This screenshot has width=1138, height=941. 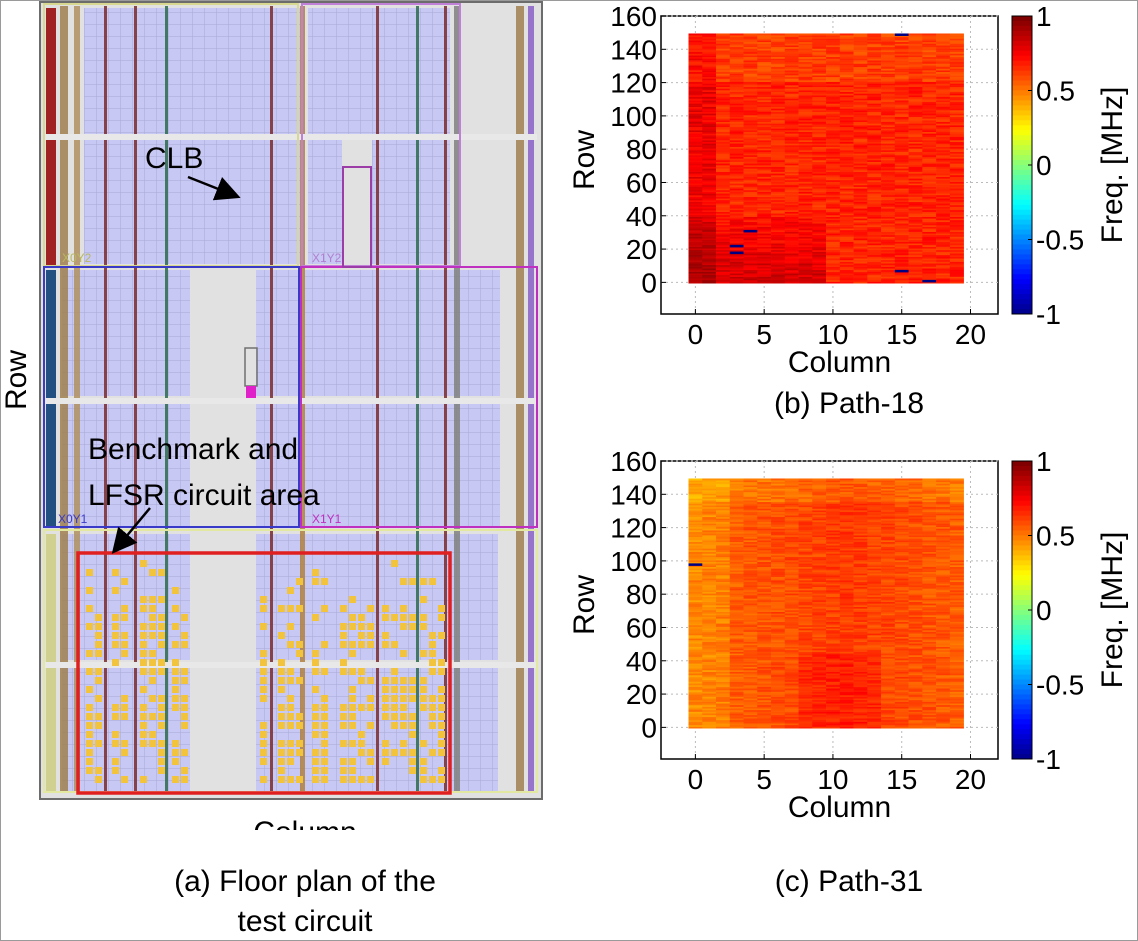 What do you see at coordinates (396, 202) in the screenshot?
I see `clb-block` at bounding box center [396, 202].